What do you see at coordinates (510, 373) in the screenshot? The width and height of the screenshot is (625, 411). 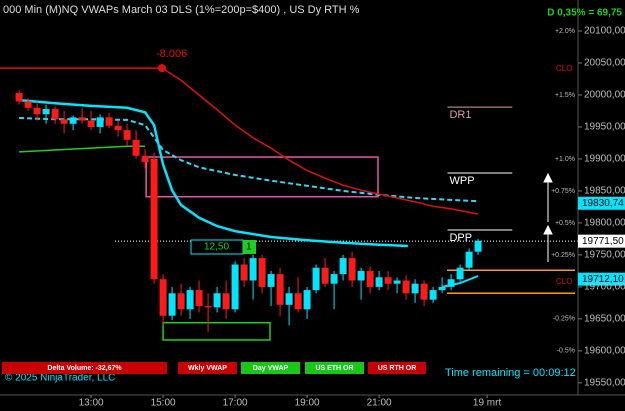 I see `time-remaining: Time remaining = 00:09:12` at bounding box center [510, 373].